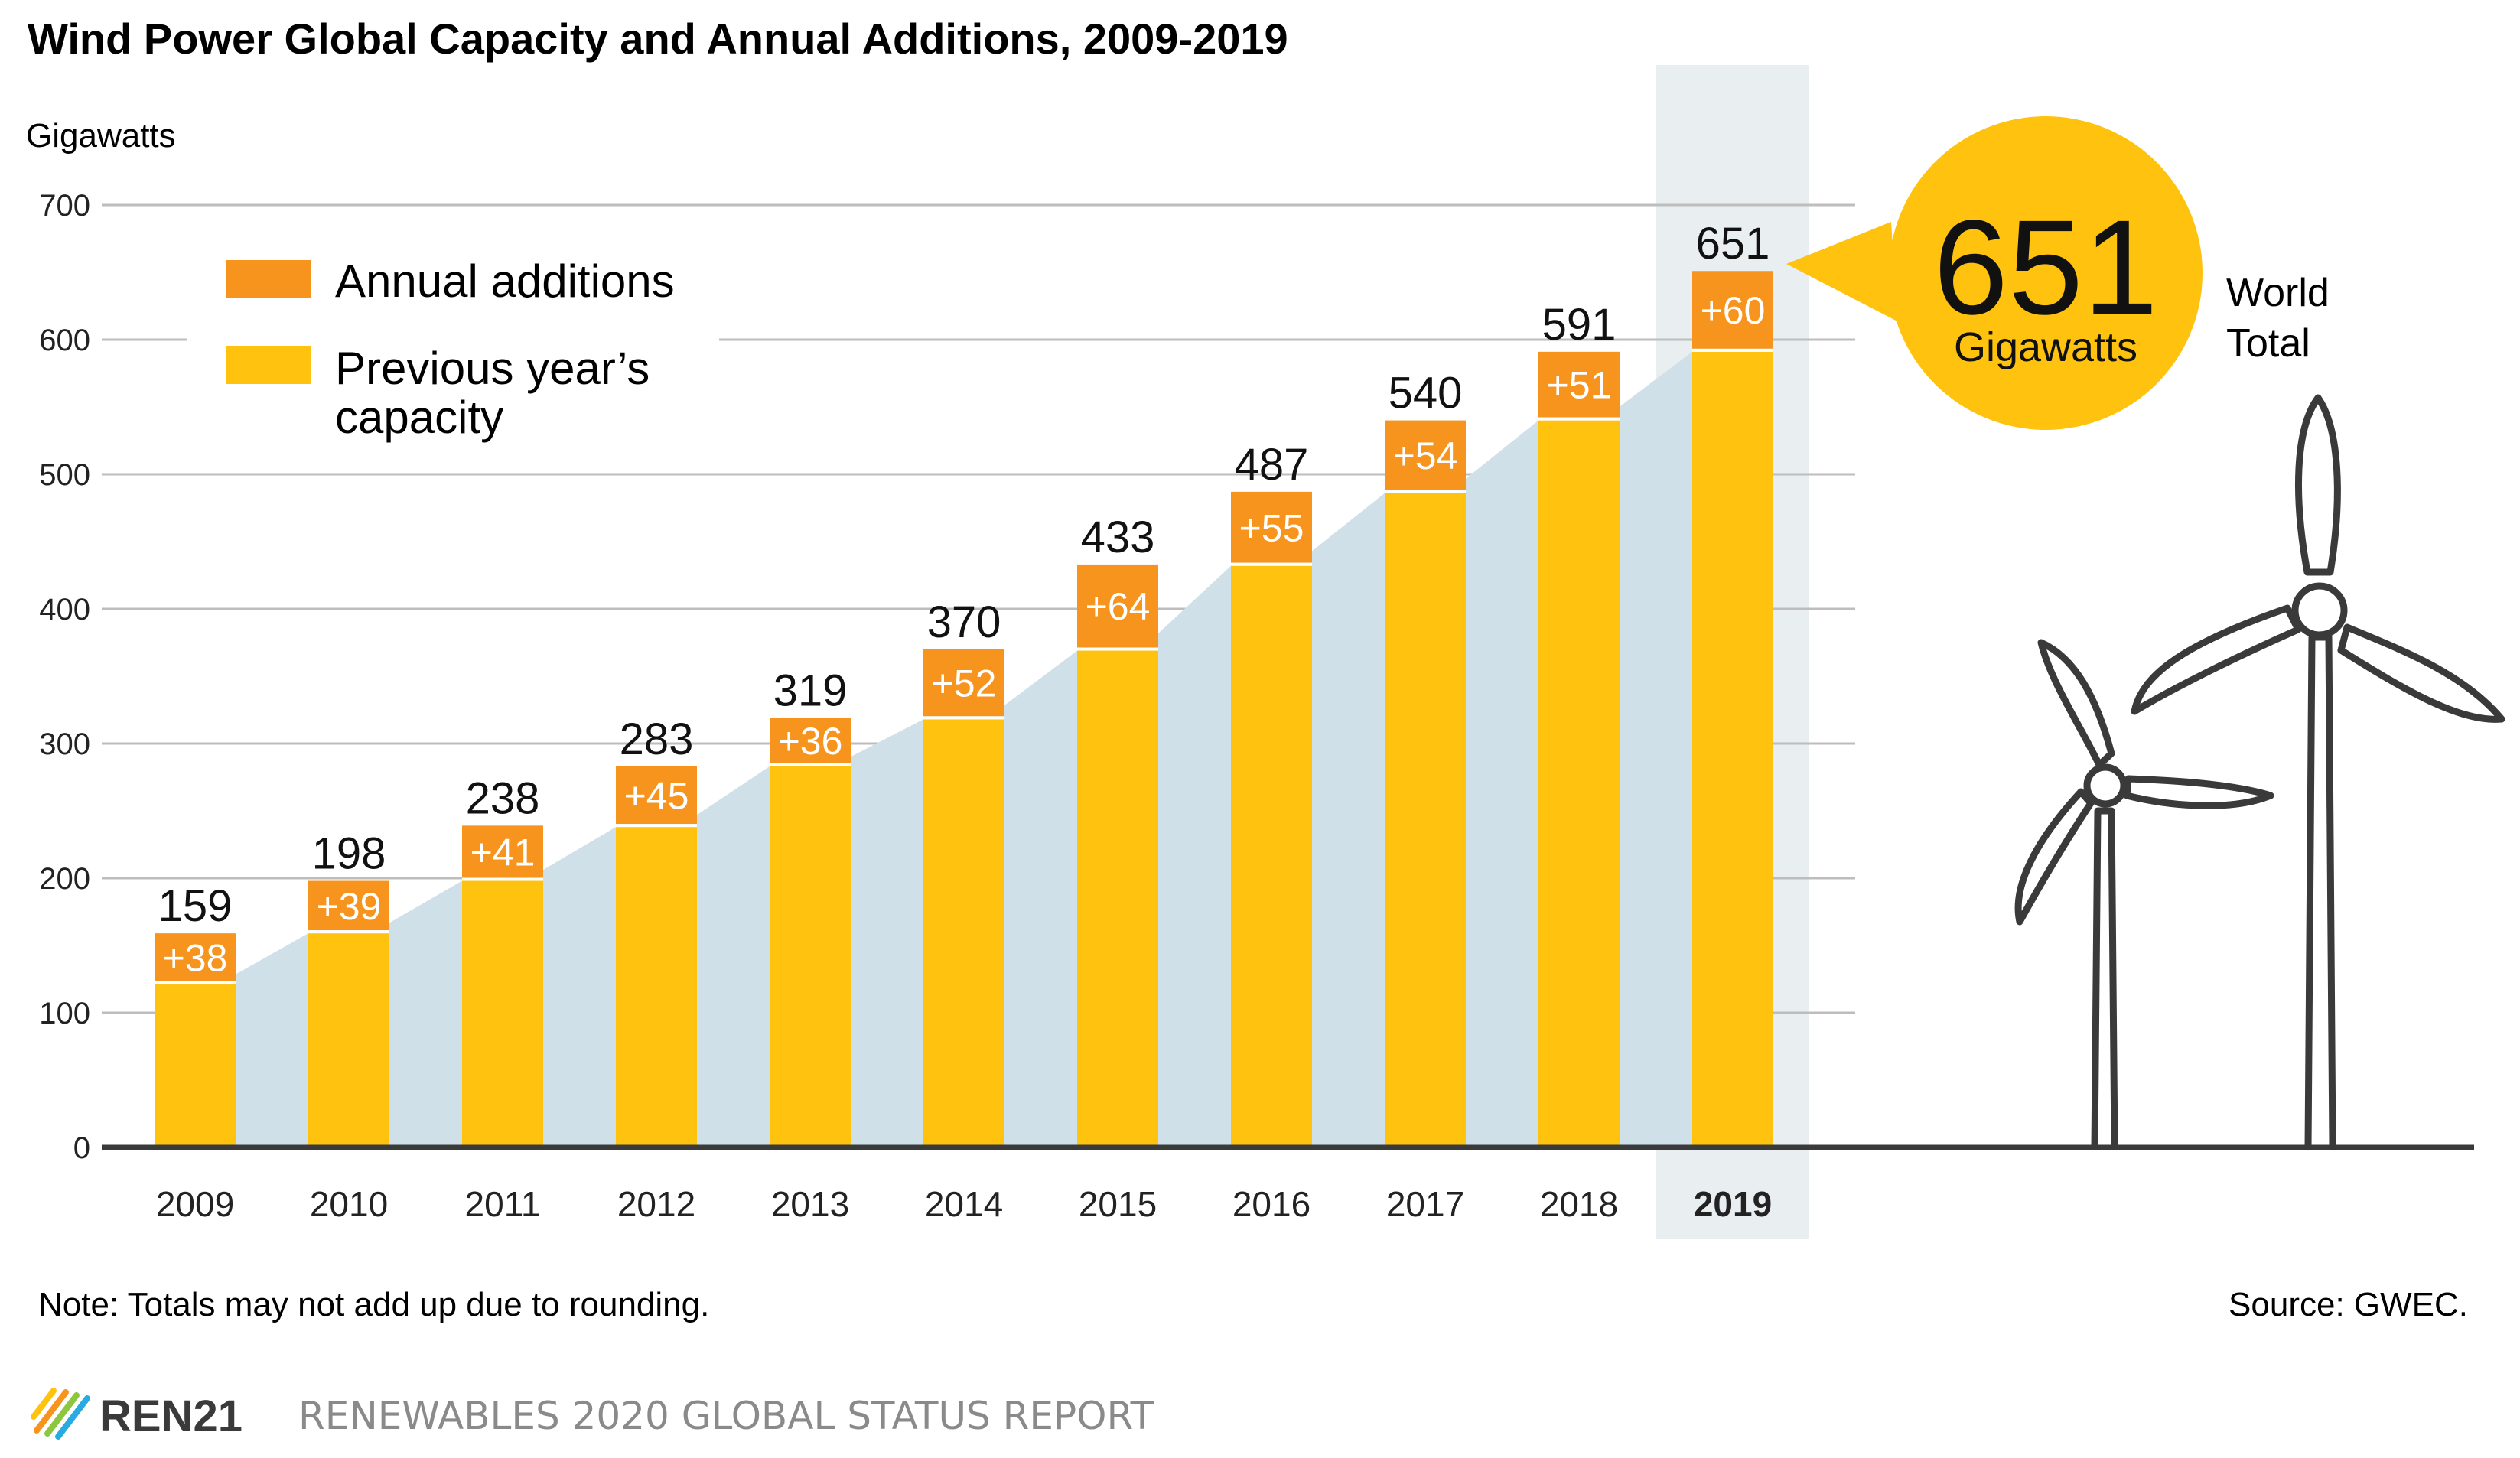  I want to click on y-tick-label: 0, so click(81, 1148).